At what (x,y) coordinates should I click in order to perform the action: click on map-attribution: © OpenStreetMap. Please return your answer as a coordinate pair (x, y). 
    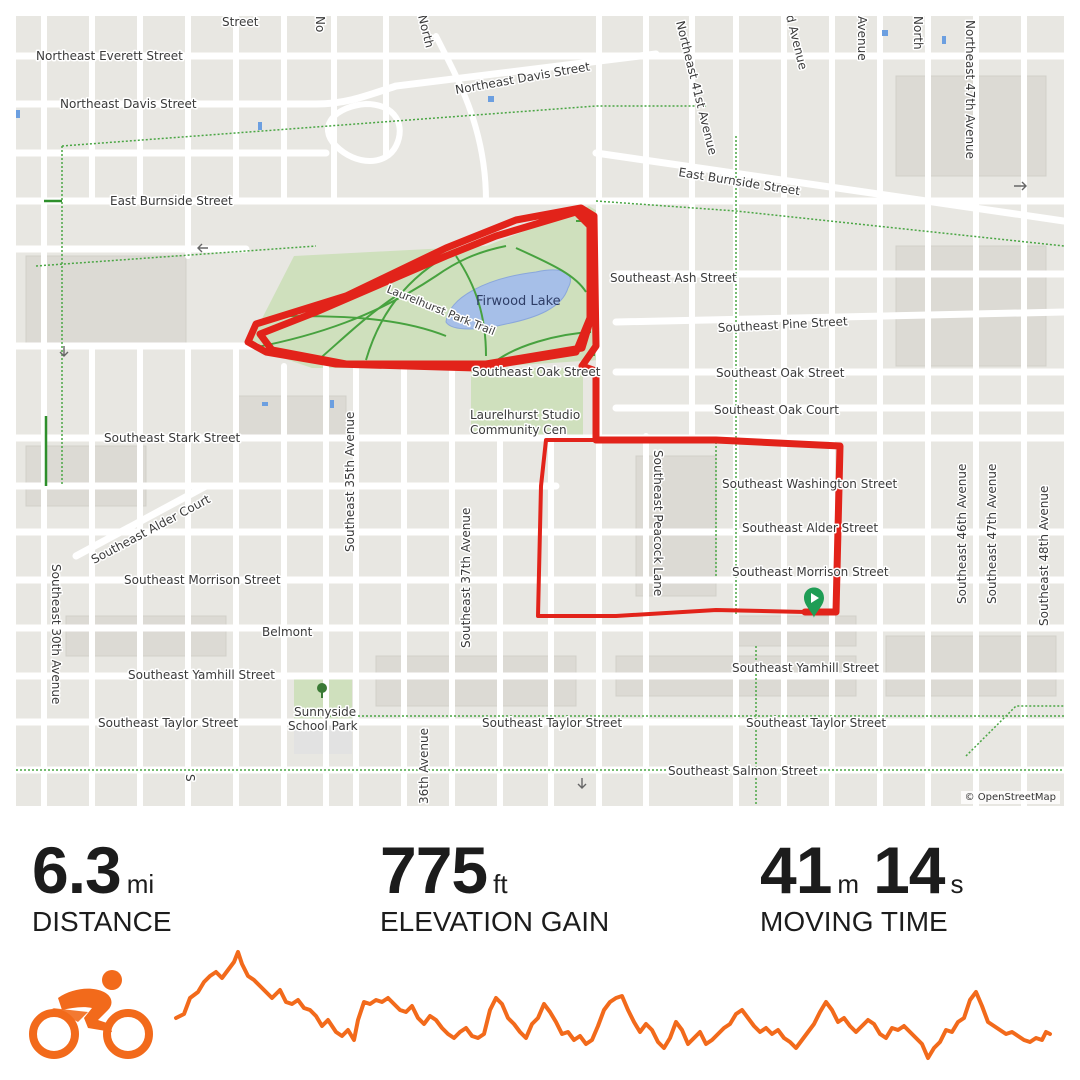
    Looking at the image, I should click on (1010, 797).